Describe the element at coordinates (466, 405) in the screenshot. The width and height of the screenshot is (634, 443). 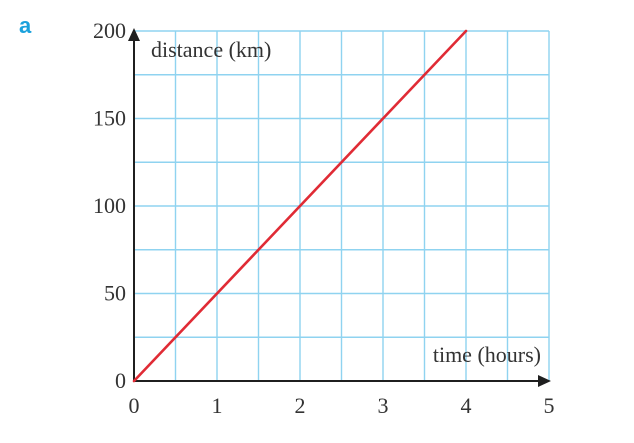
I see `x-tick-label: 4` at that location.